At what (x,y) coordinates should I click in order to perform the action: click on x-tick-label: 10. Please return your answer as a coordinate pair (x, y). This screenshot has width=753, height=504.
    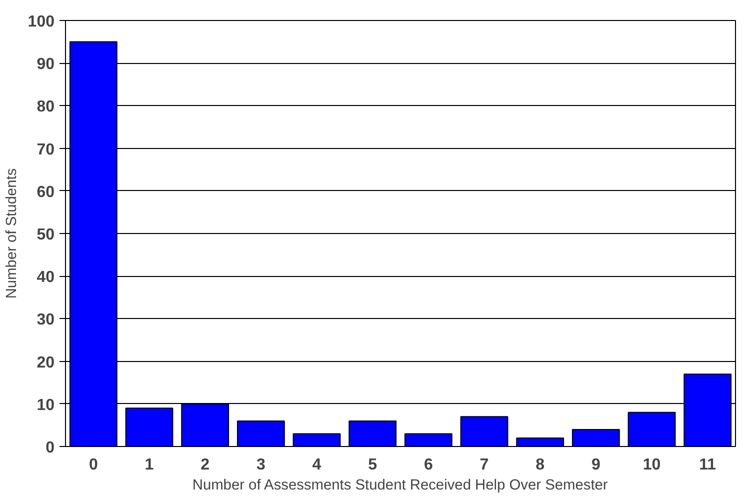
    Looking at the image, I should click on (651, 465).